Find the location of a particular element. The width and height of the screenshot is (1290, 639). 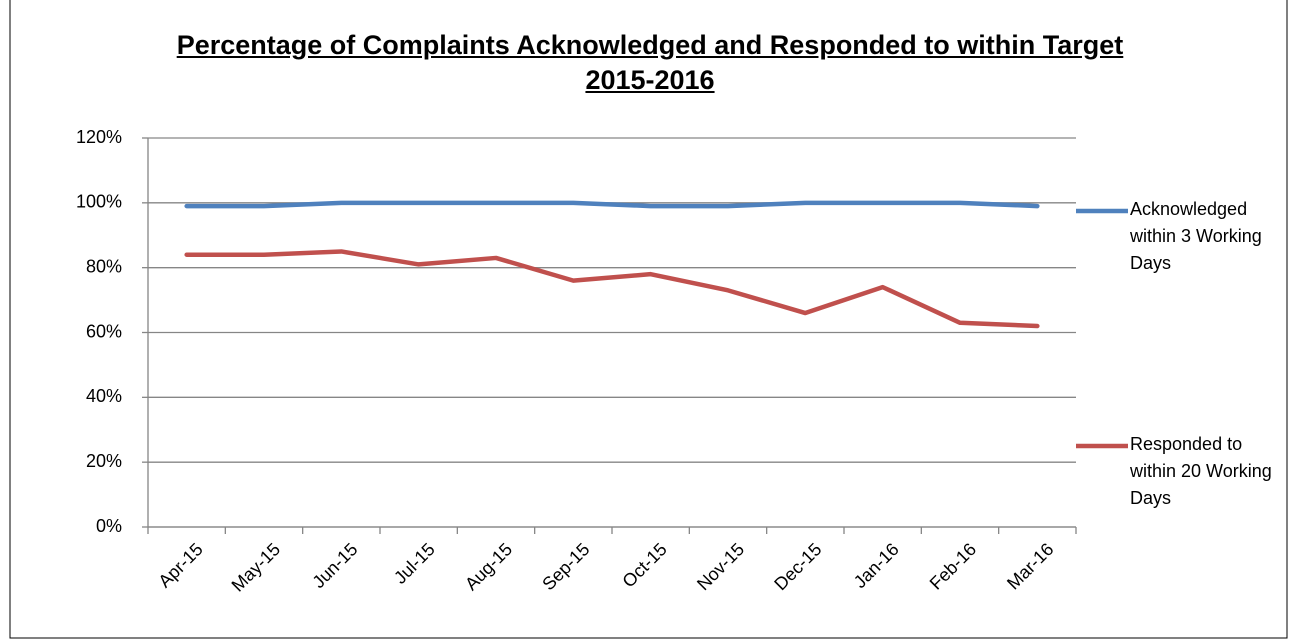

x-tick-label: Oct-15 is located at coordinates (645, 565).